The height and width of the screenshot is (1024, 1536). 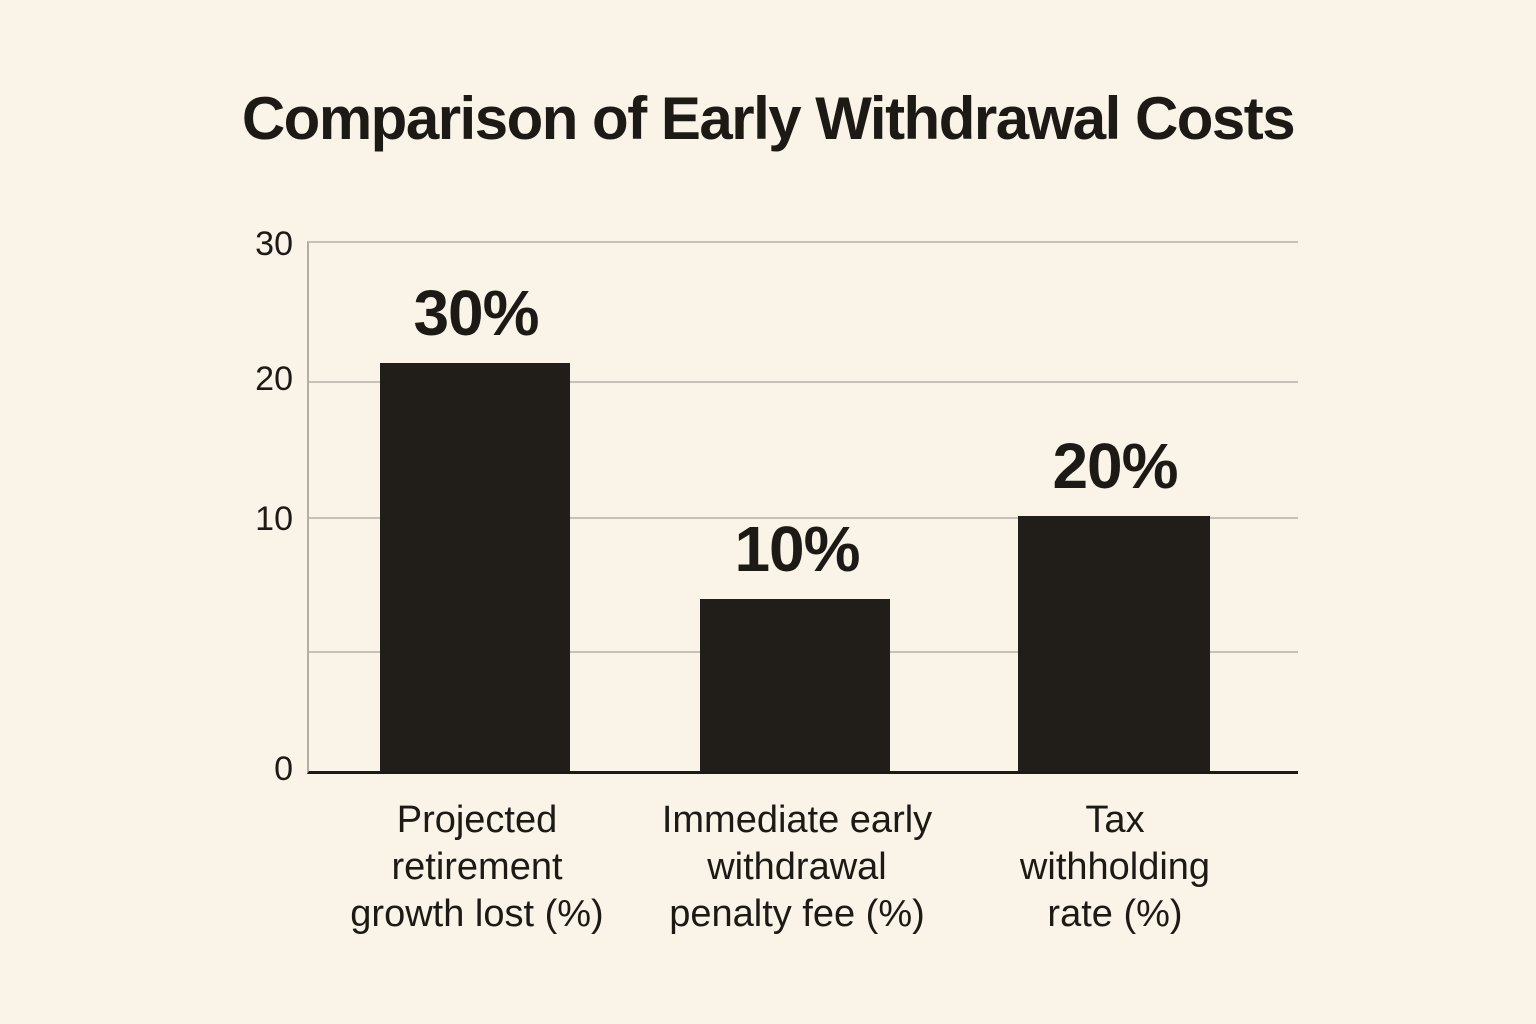 I want to click on data-label-penalty-fee: 10%, so click(x=797, y=549).